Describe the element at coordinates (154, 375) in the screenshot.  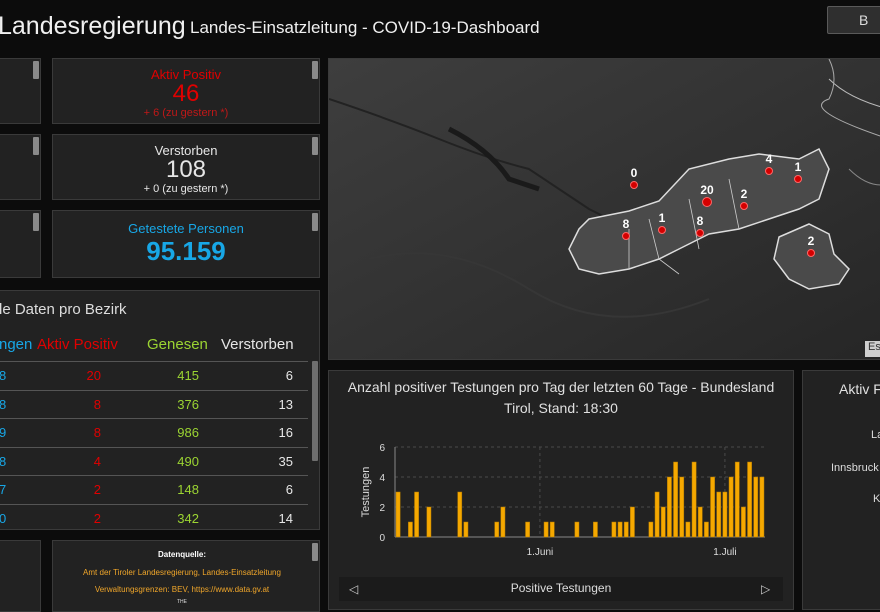
I see `table-row: 8 20 415 6` at that location.